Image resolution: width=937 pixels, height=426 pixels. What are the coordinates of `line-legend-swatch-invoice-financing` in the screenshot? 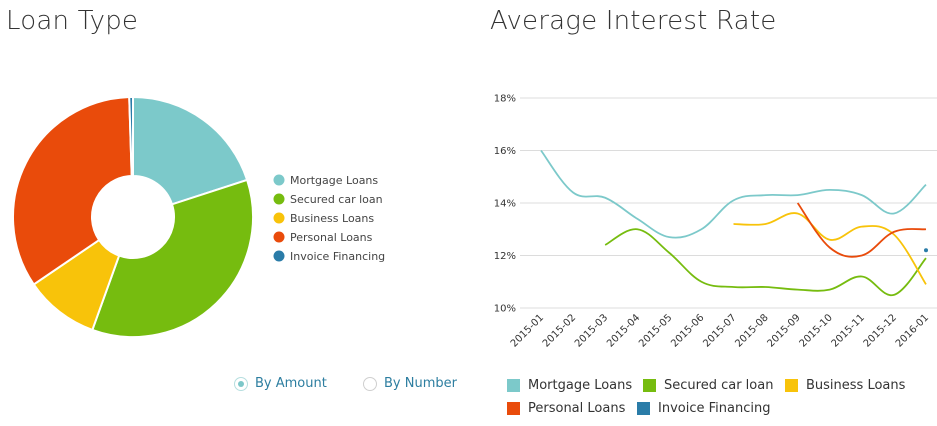 It's located at (643, 408).